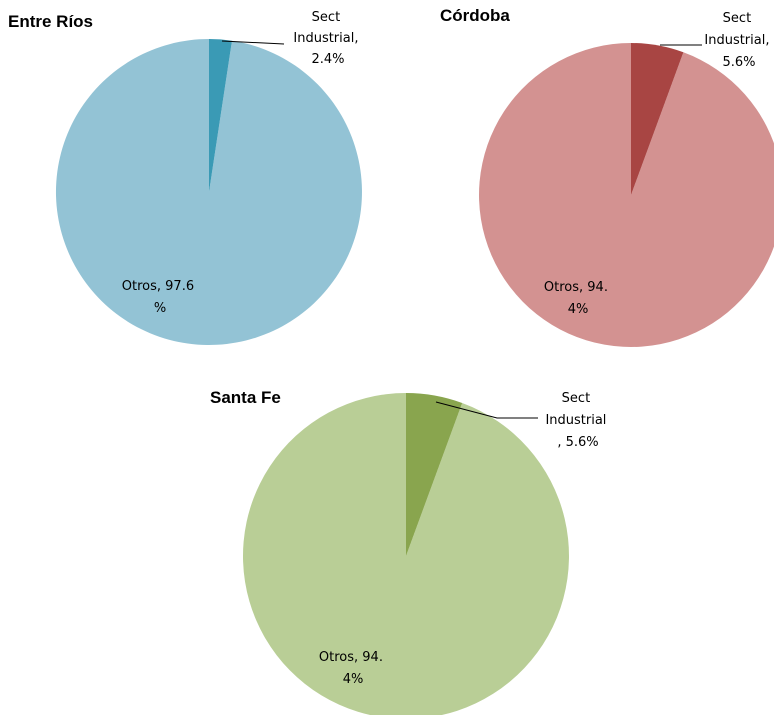 This screenshot has width=774, height=715. What do you see at coordinates (220, 115) in the screenshot?
I see `slice-entre-rios-sect-industrial` at bounding box center [220, 115].